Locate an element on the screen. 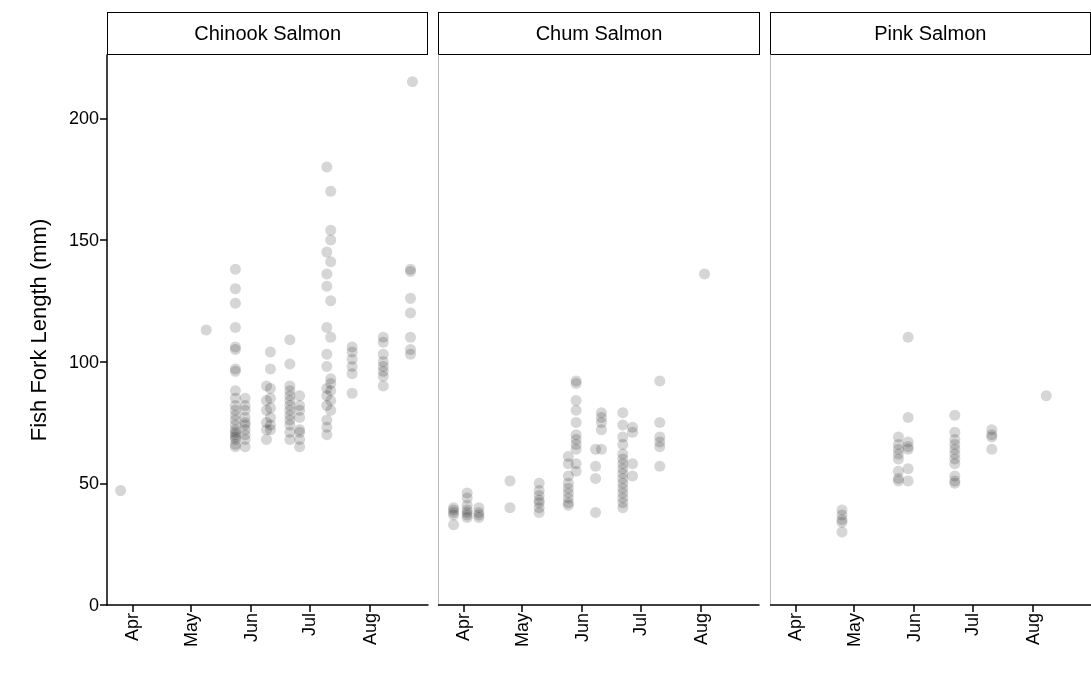 The height and width of the screenshot is (675, 1091). y-tick-label: 0 is located at coordinates (93, 605).